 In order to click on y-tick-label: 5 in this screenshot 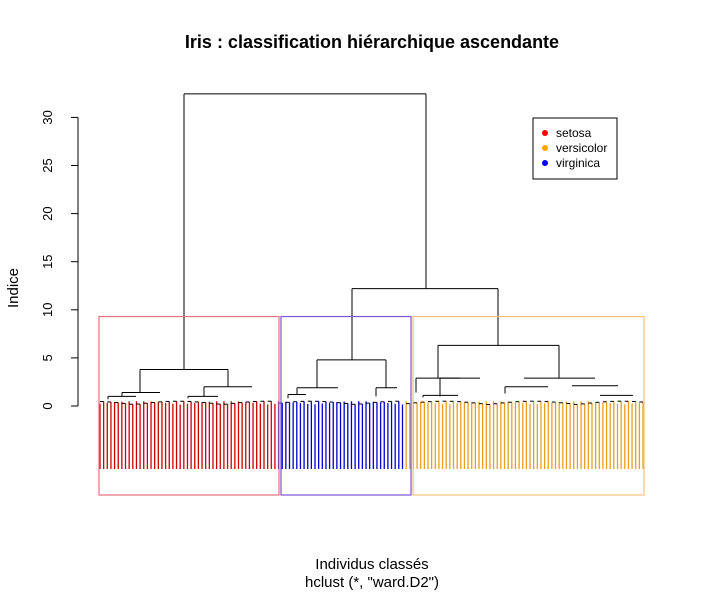, I will do `click(47, 357)`.